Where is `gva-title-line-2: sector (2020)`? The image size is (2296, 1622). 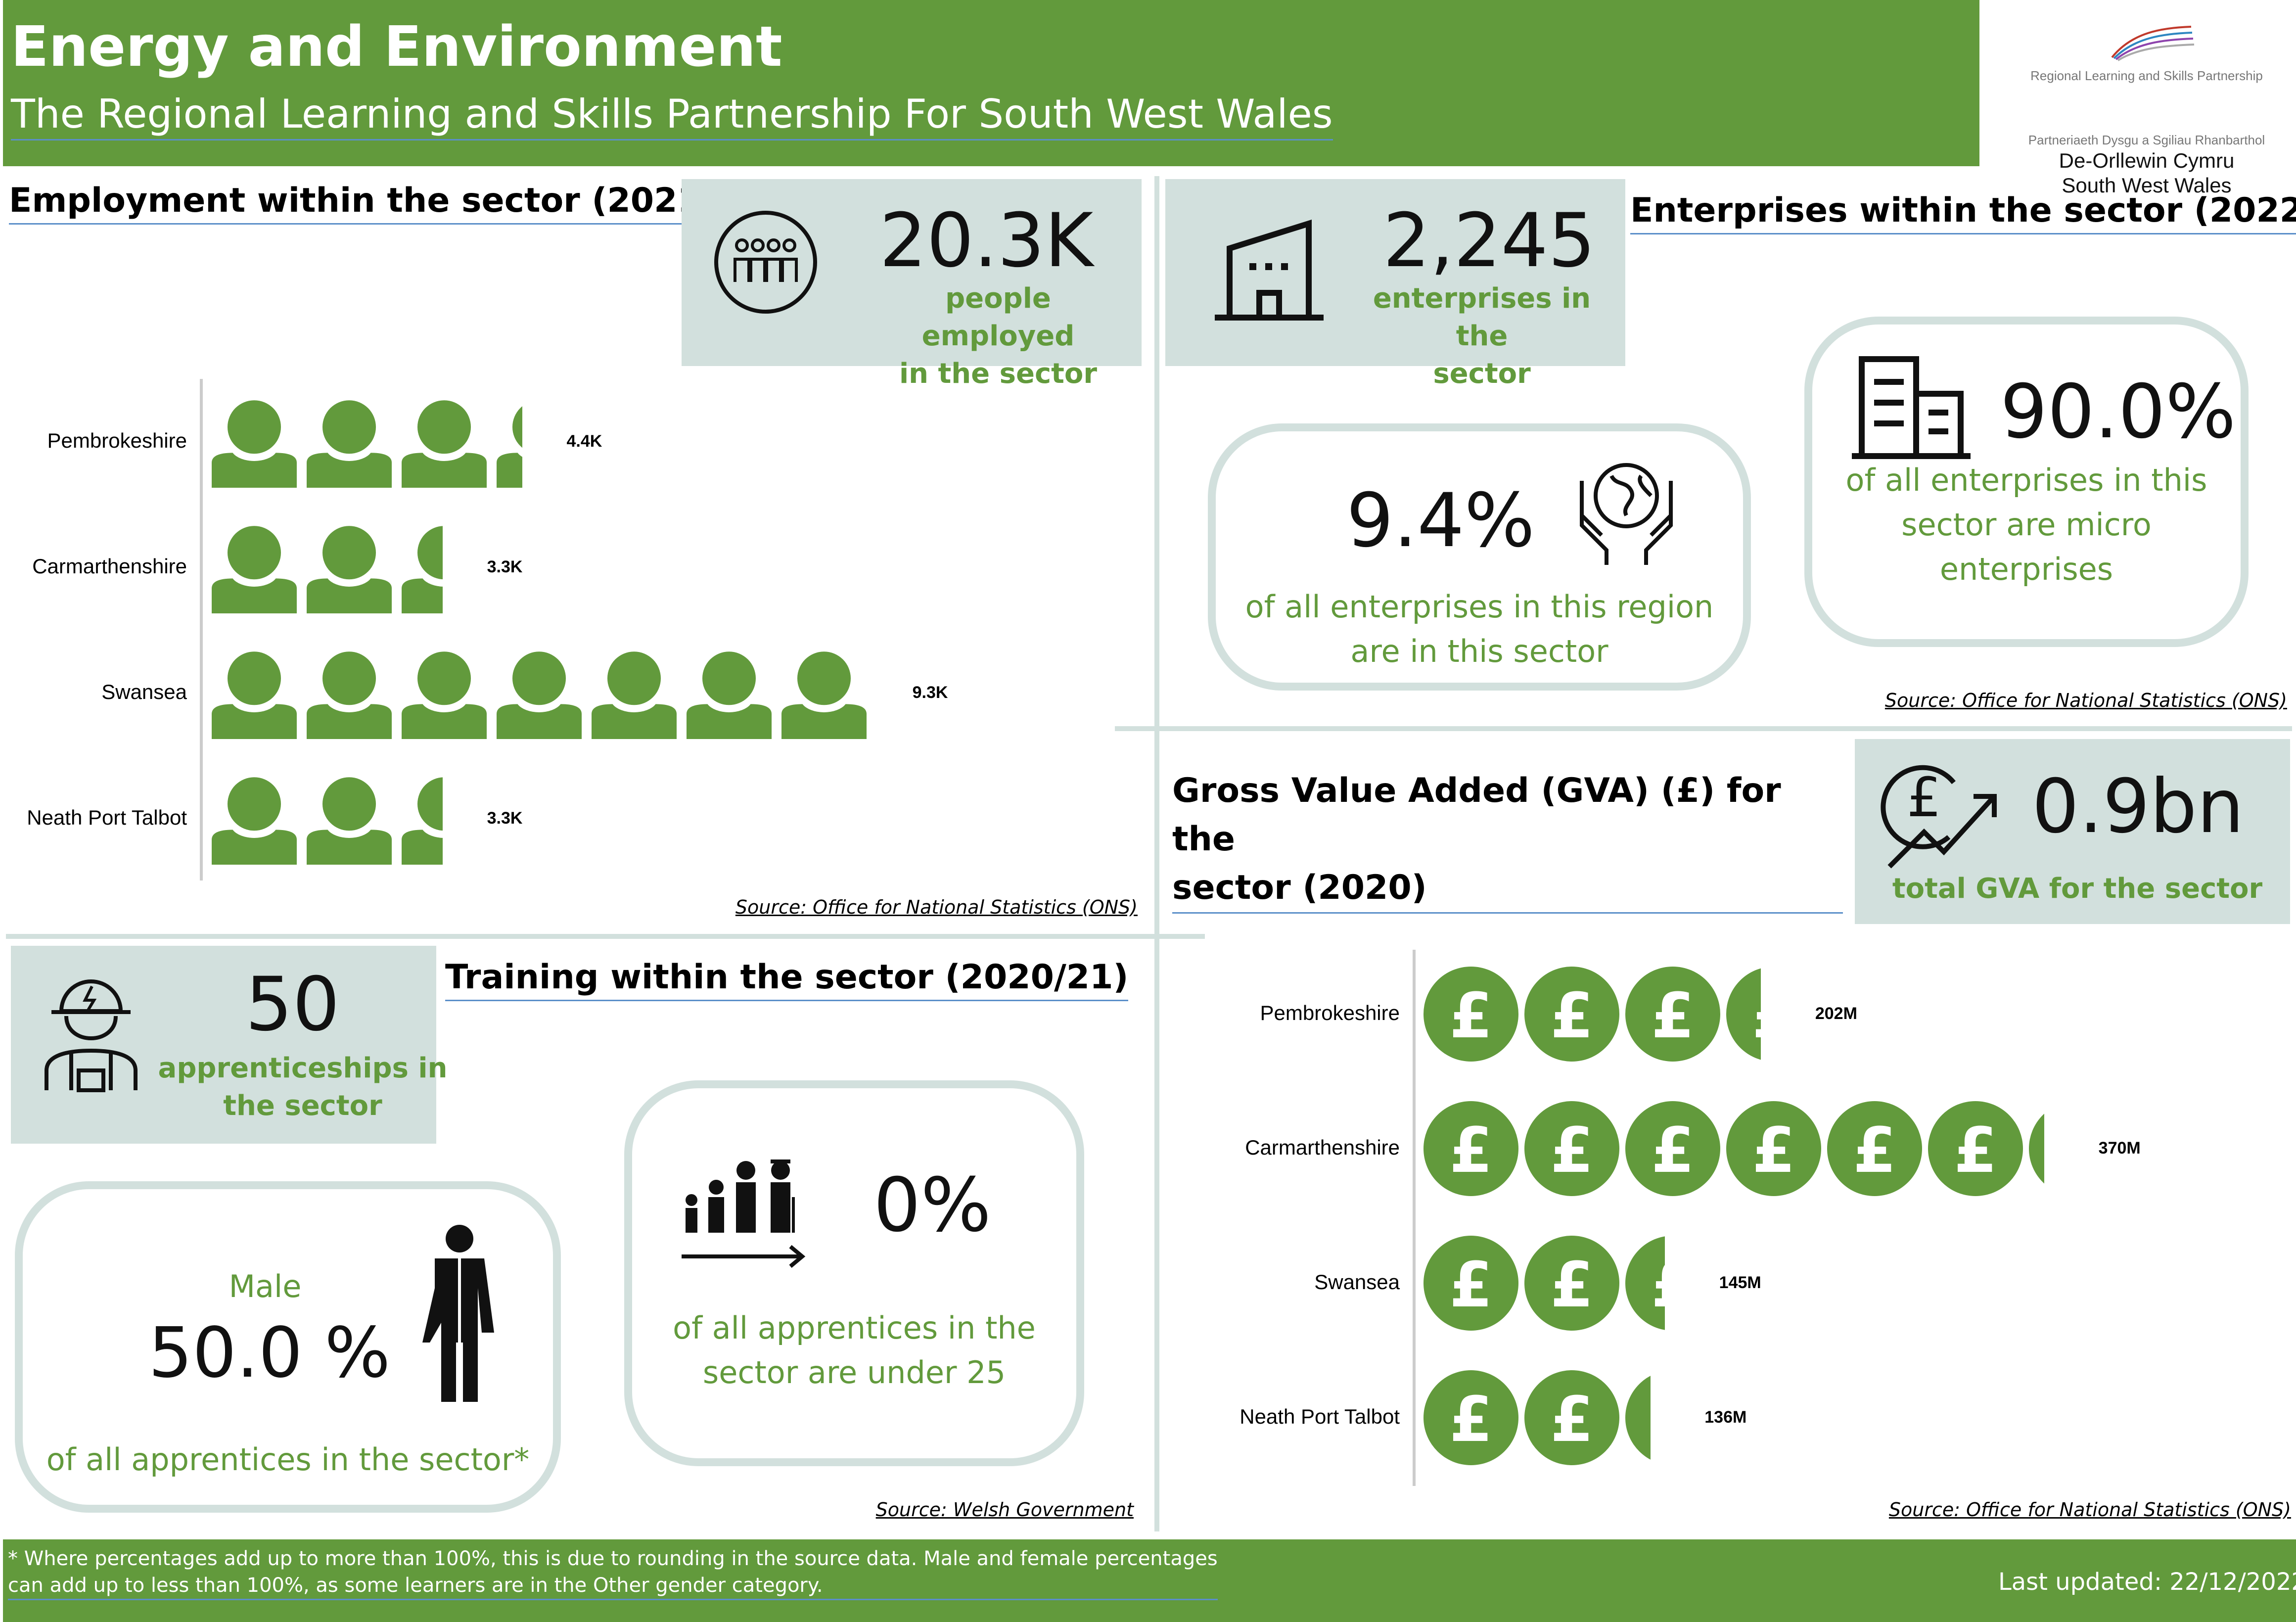 gva-title-line-2: sector (2020) is located at coordinates (1299, 887).